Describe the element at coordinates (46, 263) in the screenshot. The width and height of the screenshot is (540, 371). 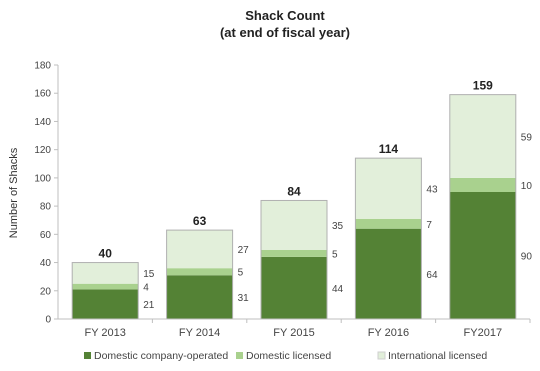
I see `y-tick-label: 40` at that location.